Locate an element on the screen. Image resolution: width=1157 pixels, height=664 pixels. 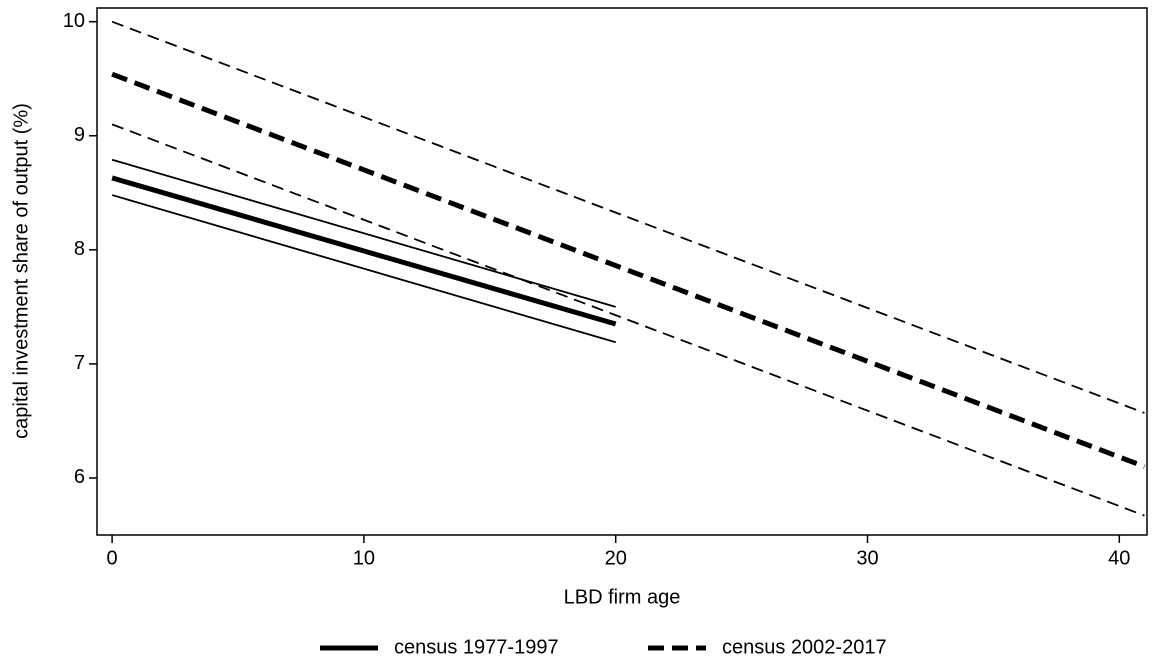
line is located at coordinates (364, 251).